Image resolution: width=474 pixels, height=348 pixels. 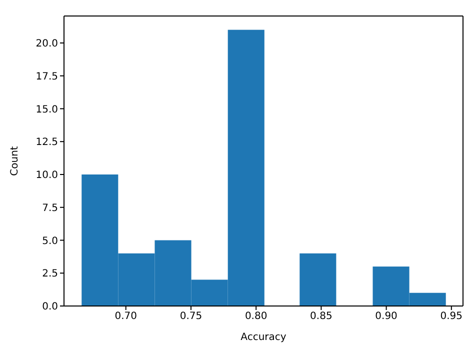 I want to click on x-tick-label: 0.70, so click(x=125, y=316).